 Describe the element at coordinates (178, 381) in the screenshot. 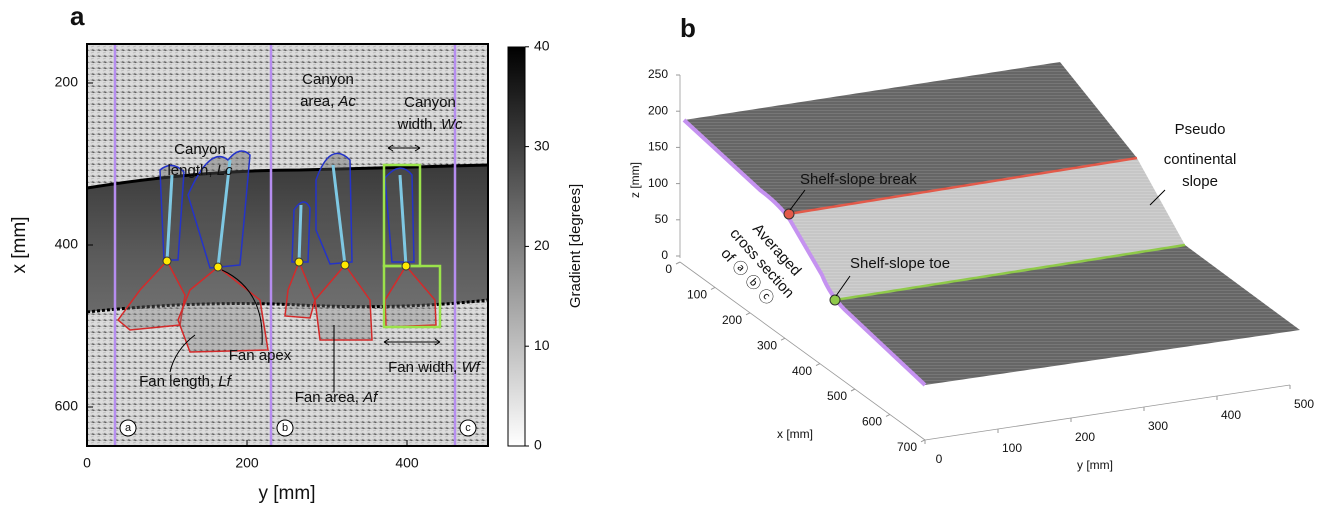

I see `annotation: Fan length,` at that location.